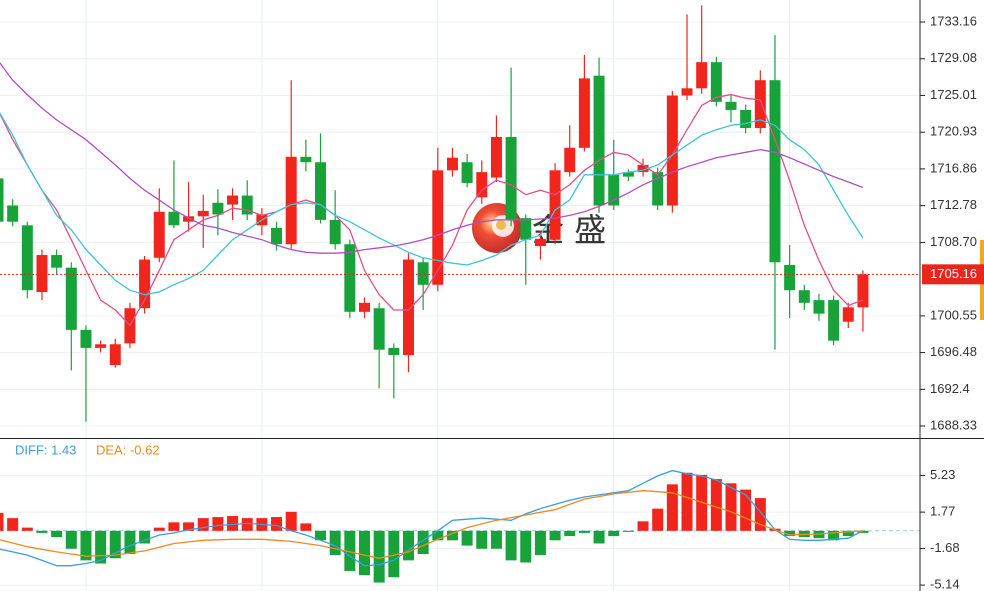 The width and height of the screenshot is (984, 591). What do you see at coordinates (953, 131) in the screenshot?
I see `y-tick-label: 1720.93` at bounding box center [953, 131].